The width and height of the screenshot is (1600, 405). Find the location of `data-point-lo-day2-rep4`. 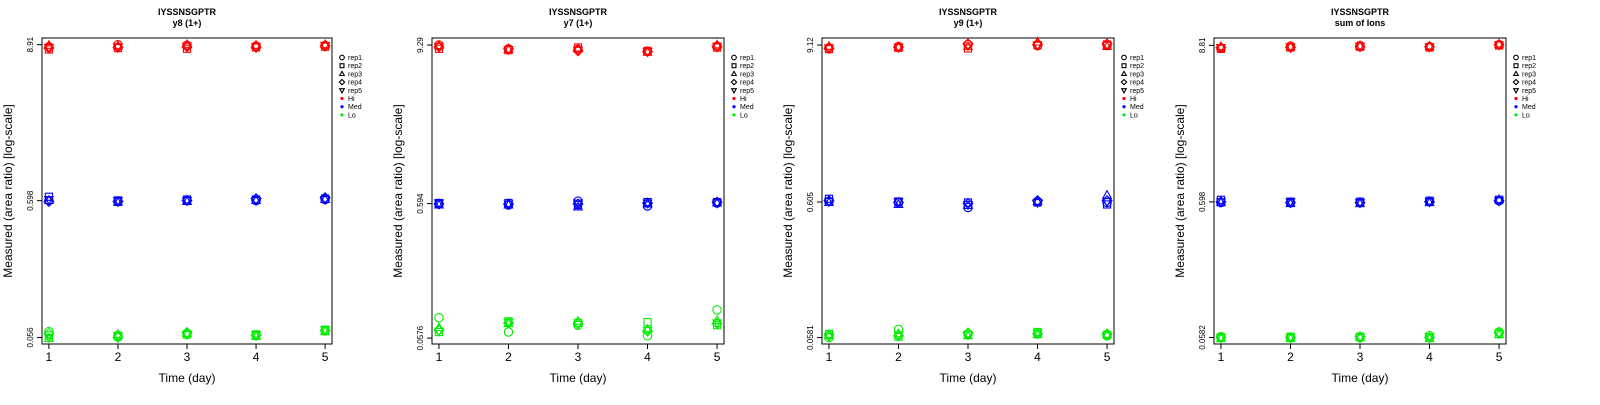

data-point-lo-day2-rep4 is located at coordinates (118, 337).